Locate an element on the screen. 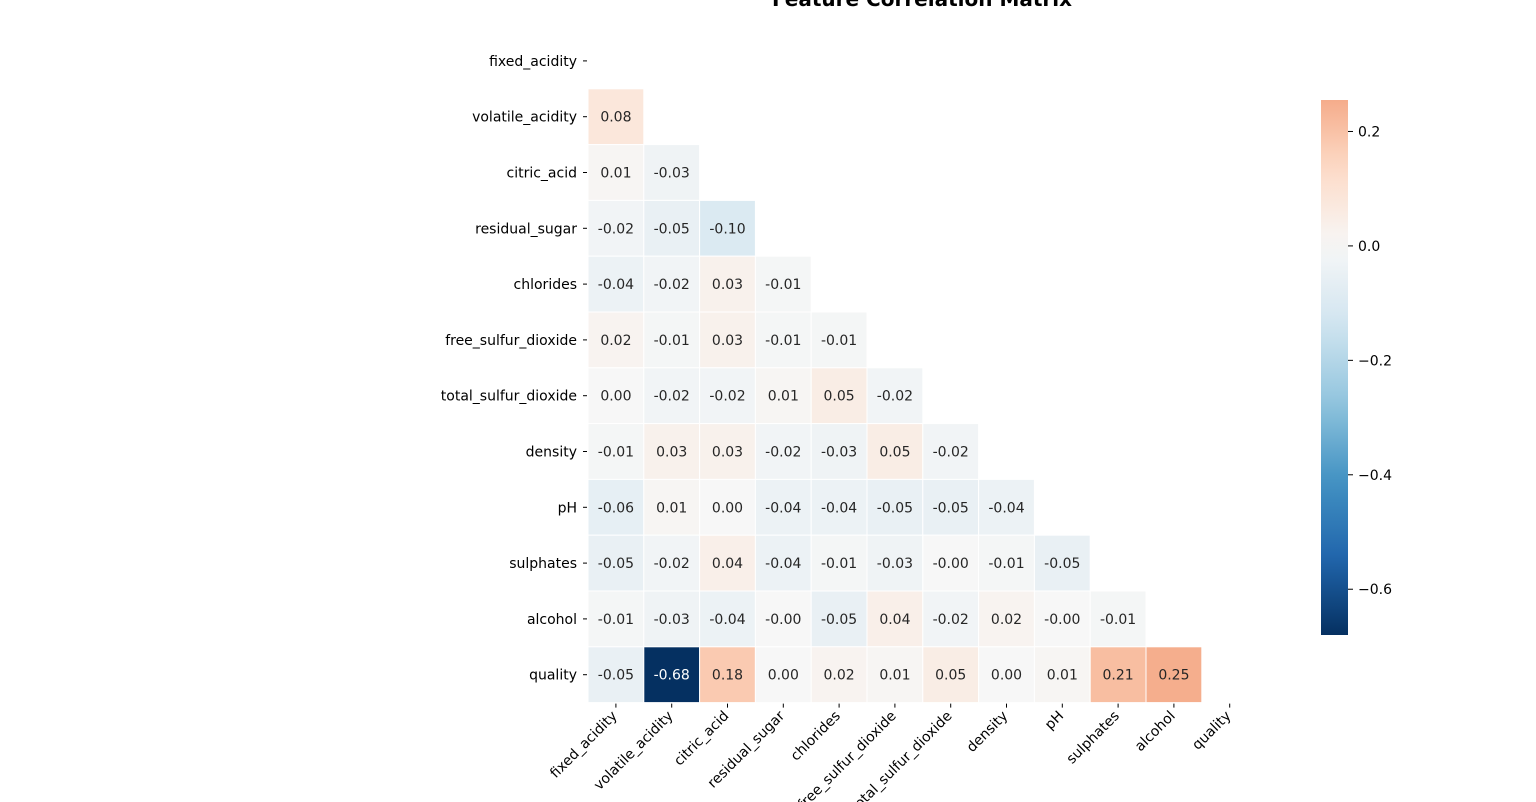 The height and width of the screenshot is (802, 1536). x-tick-label-pH: pH is located at coordinates (1054, 720).